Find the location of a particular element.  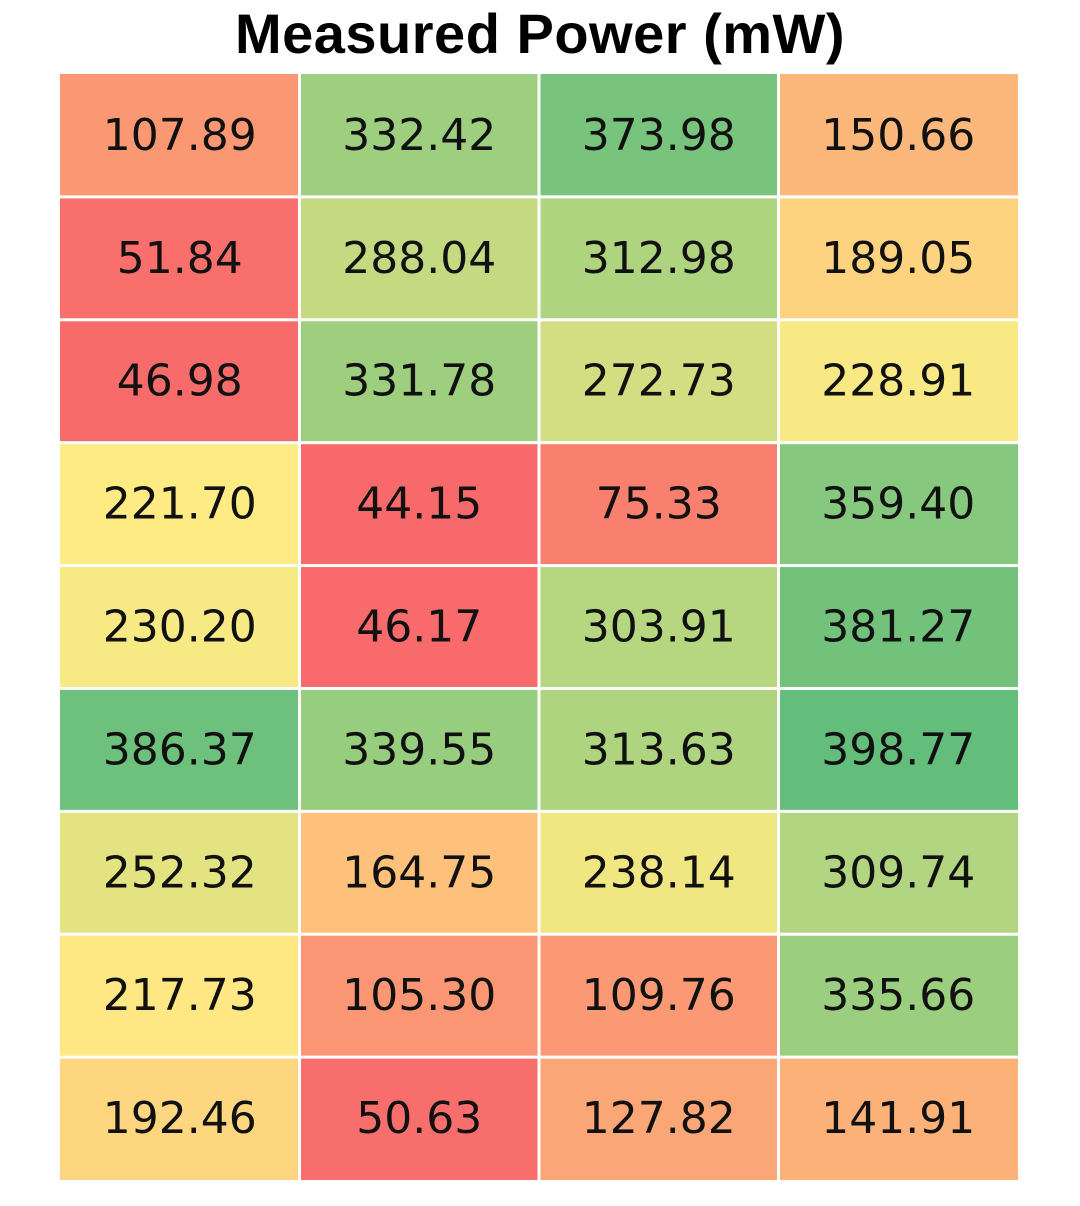

heatmap-cell-label: 373.98 is located at coordinates (659, 135).